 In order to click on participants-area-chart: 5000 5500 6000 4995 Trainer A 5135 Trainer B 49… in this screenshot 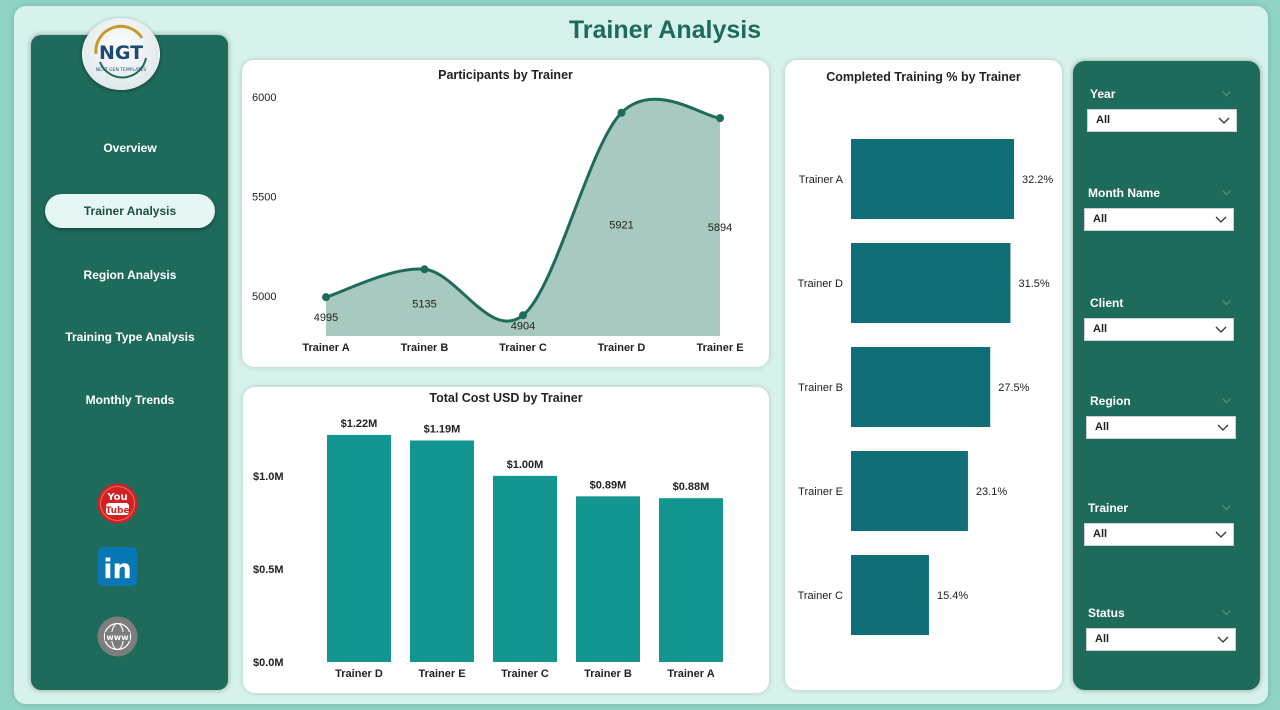, I will do `click(498, 223)`.